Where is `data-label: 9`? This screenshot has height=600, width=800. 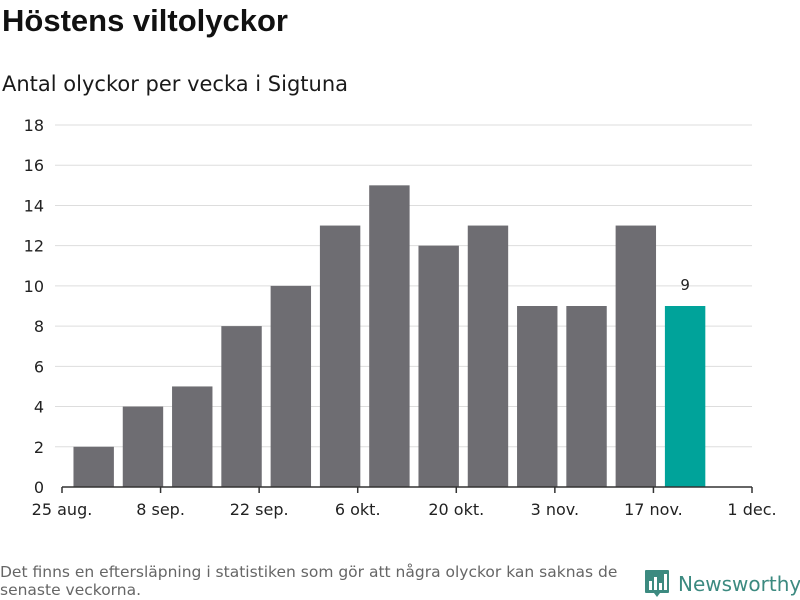
data-label: 9 is located at coordinates (685, 285).